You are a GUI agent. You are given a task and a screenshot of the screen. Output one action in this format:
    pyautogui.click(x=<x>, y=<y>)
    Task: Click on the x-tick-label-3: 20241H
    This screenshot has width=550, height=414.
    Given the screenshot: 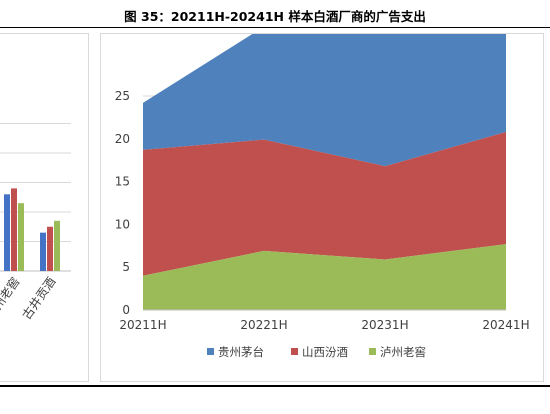 What is the action you would take?
    pyautogui.click(x=505, y=325)
    